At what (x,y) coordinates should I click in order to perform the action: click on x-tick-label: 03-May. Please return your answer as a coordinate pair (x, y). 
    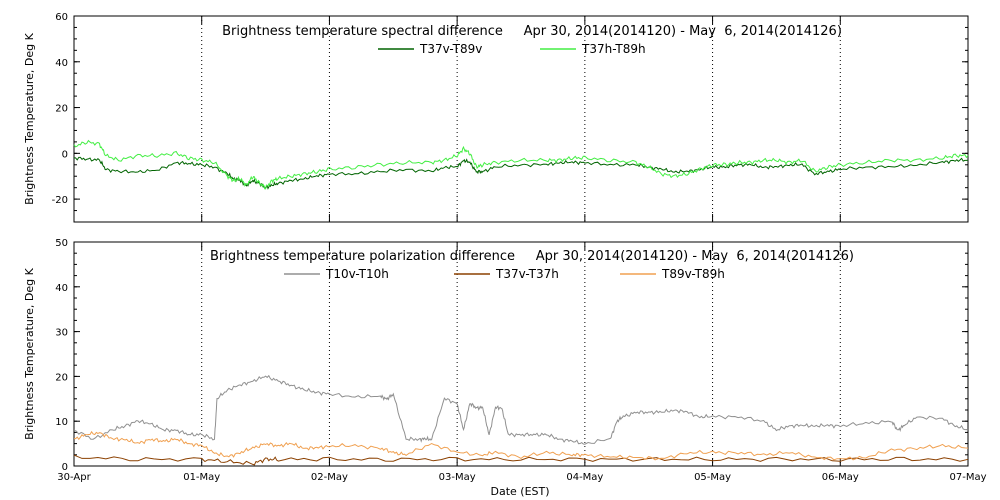
    Looking at the image, I should click on (457, 477).